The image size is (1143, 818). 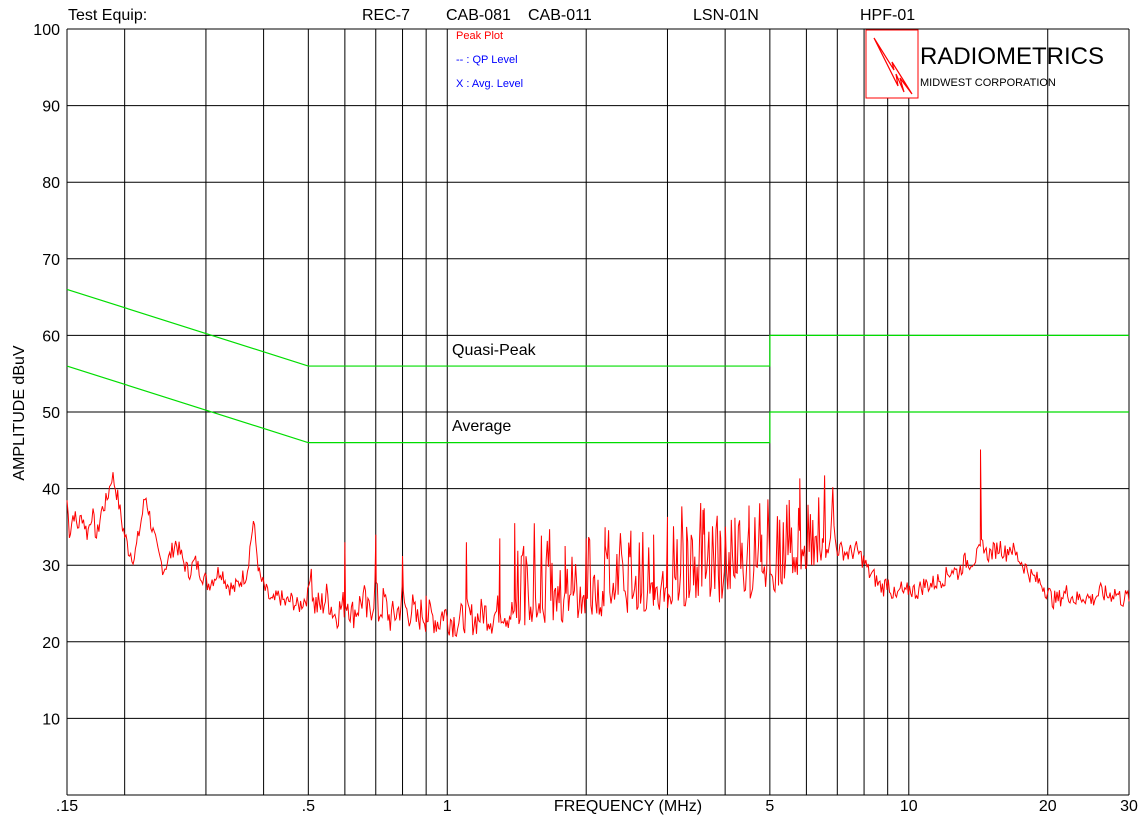 I want to click on equipment-hpf-01: HPF-01, so click(x=887, y=15).